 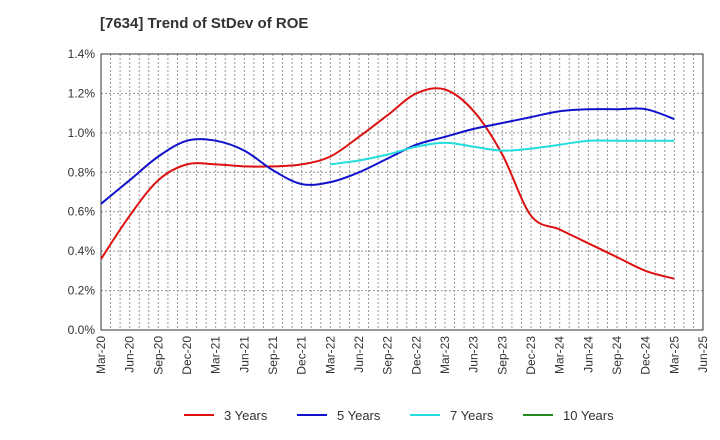 What do you see at coordinates (445, 355) in the screenshot?
I see `x-tick-label: Mar-23` at bounding box center [445, 355].